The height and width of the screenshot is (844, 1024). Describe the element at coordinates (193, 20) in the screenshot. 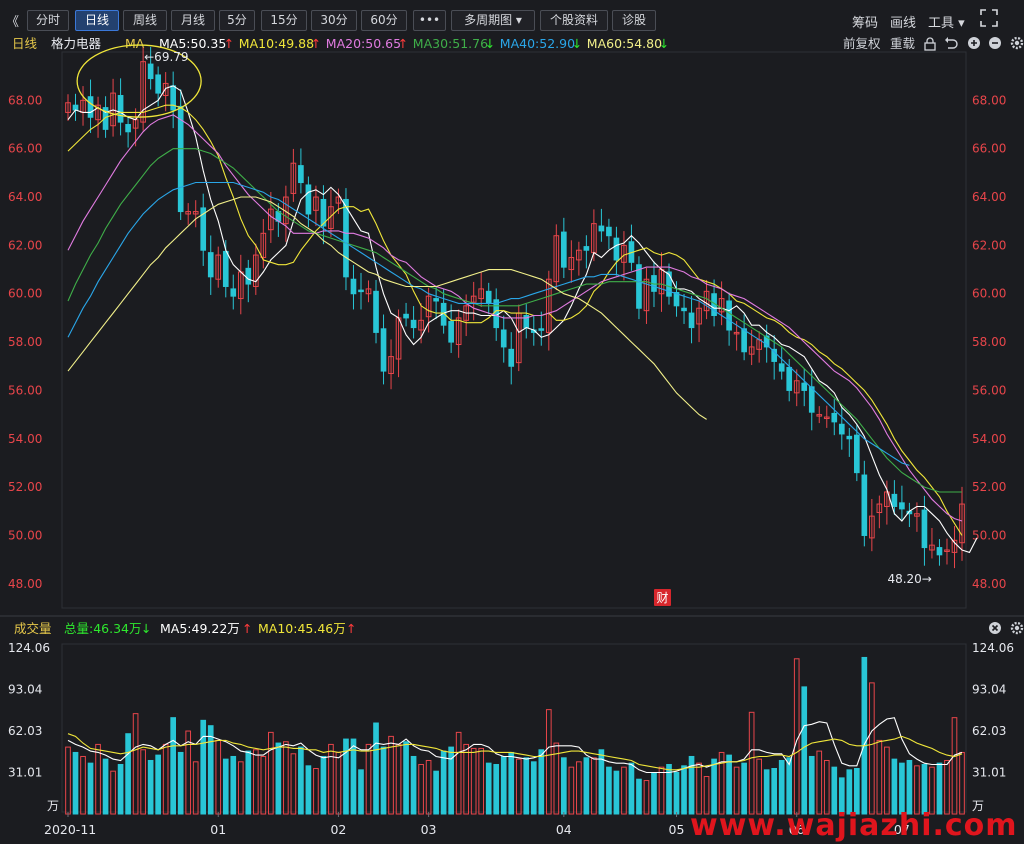

I see `tab-yuexian: 月线` at that location.